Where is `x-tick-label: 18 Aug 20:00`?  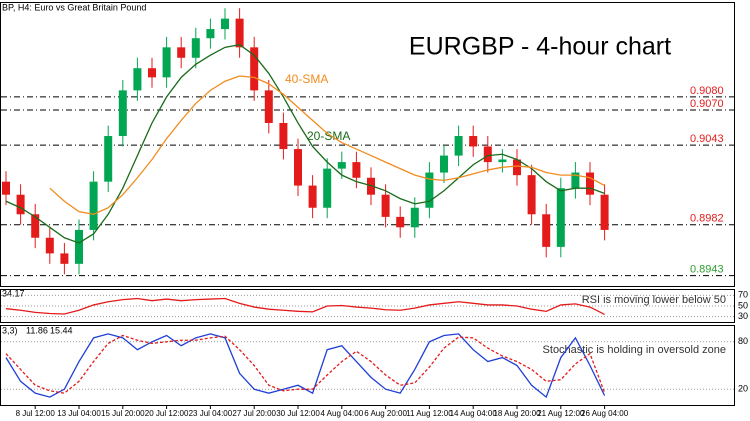
x-tick-label: 18 Aug 20:00 is located at coordinates (517, 413).